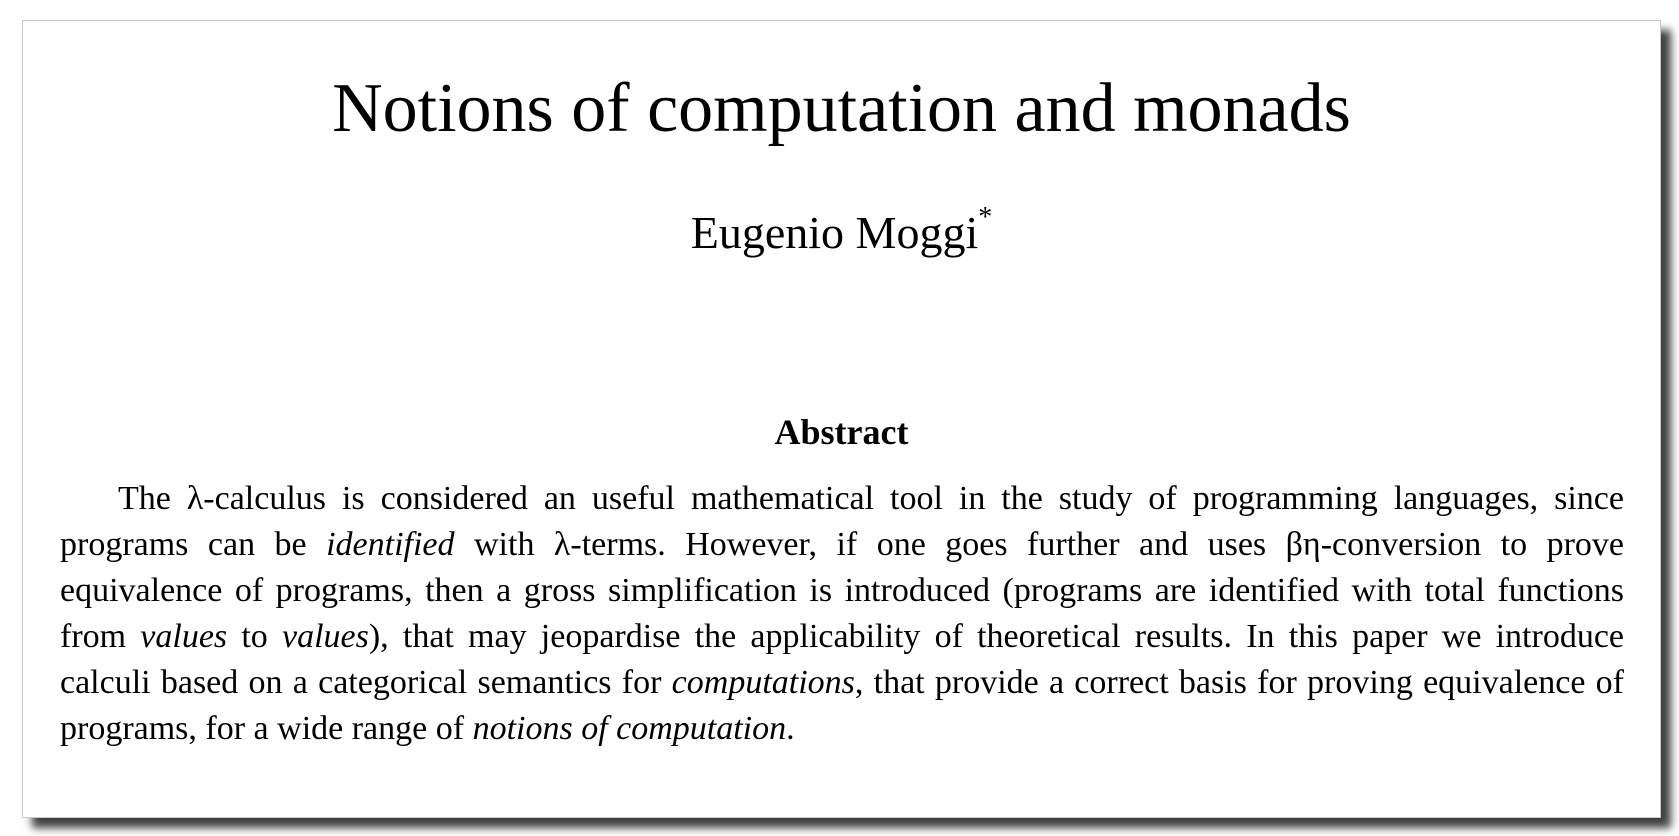  I want to click on author-name: Eugenio Moggi, so click(834, 232).